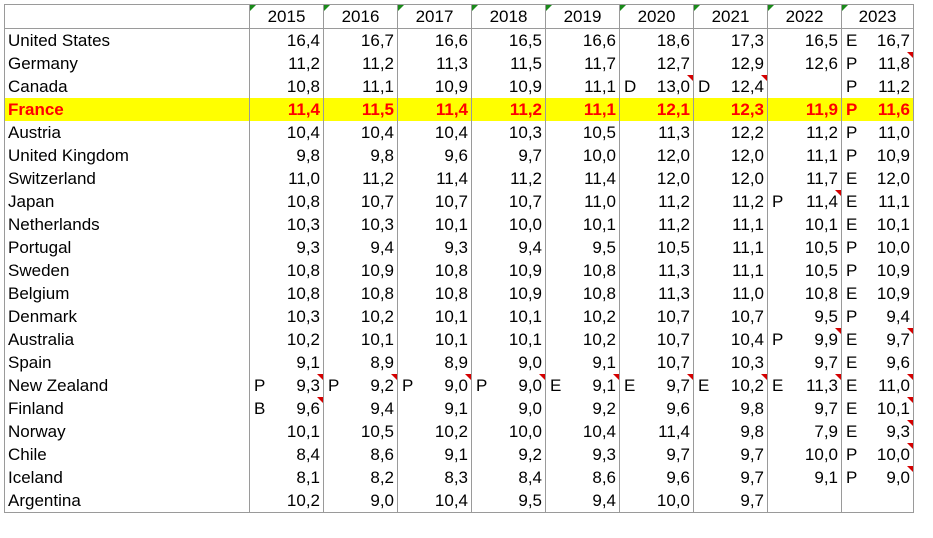 This screenshot has width=933, height=538. What do you see at coordinates (877, 316) in the screenshot?
I see `value-cell: P 9,4` at bounding box center [877, 316].